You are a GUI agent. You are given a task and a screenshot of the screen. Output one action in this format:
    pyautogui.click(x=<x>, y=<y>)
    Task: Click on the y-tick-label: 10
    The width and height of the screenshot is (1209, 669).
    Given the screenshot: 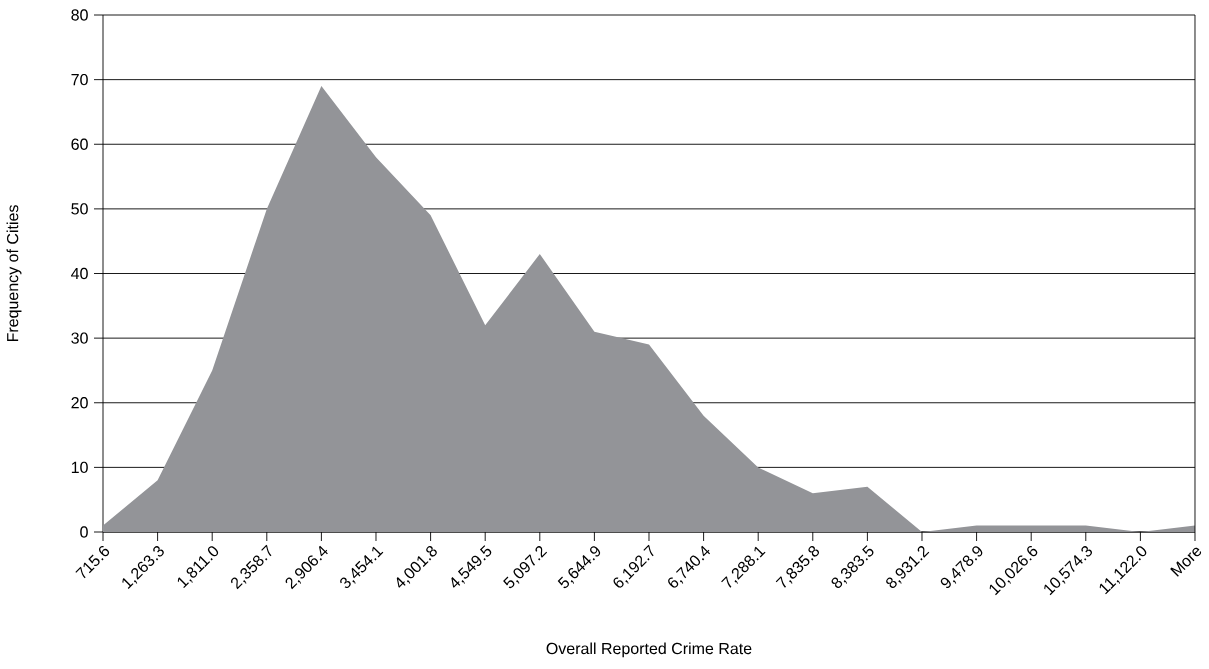 What is the action you would take?
    pyautogui.click(x=79, y=467)
    